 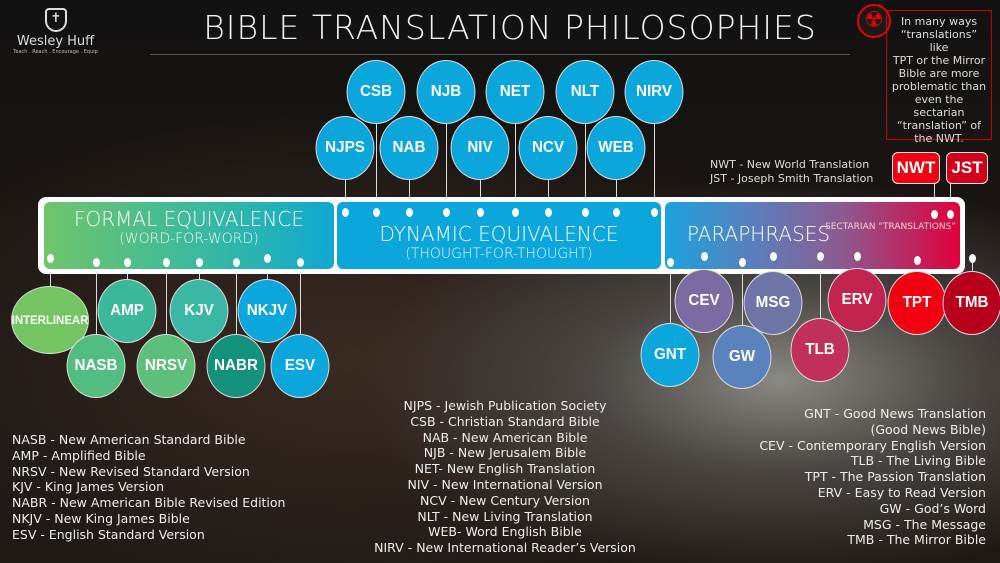 What do you see at coordinates (872, 445) in the screenshot?
I see `legend-item: CEV - Contemporary English Version` at bounding box center [872, 445].